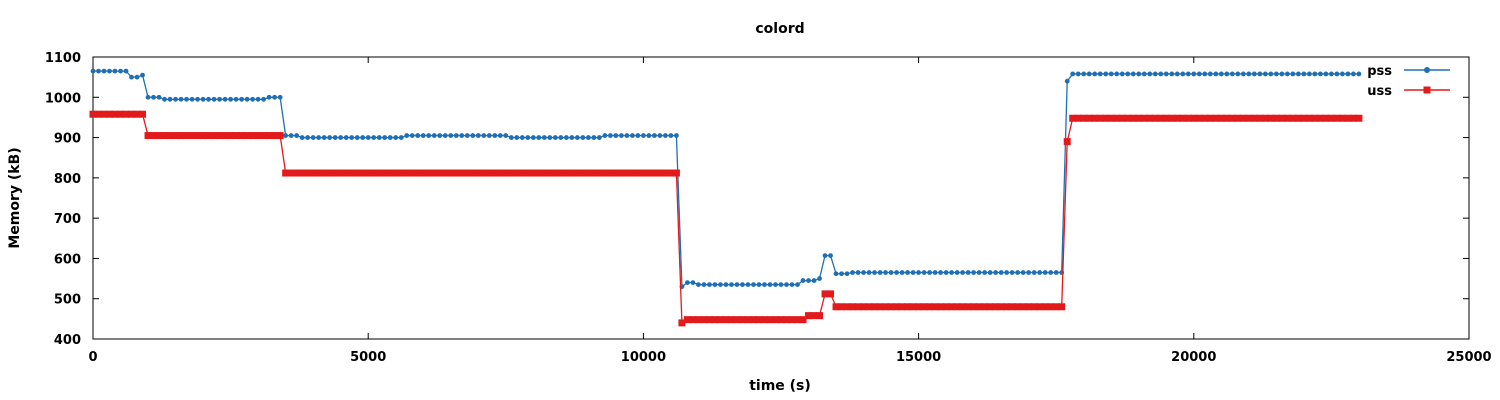 Image resolution: width=1500 pixels, height=400 pixels. Describe the element at coordinates (67, 219) in the screenshot. I see `y-tick-label: 700` at that location.